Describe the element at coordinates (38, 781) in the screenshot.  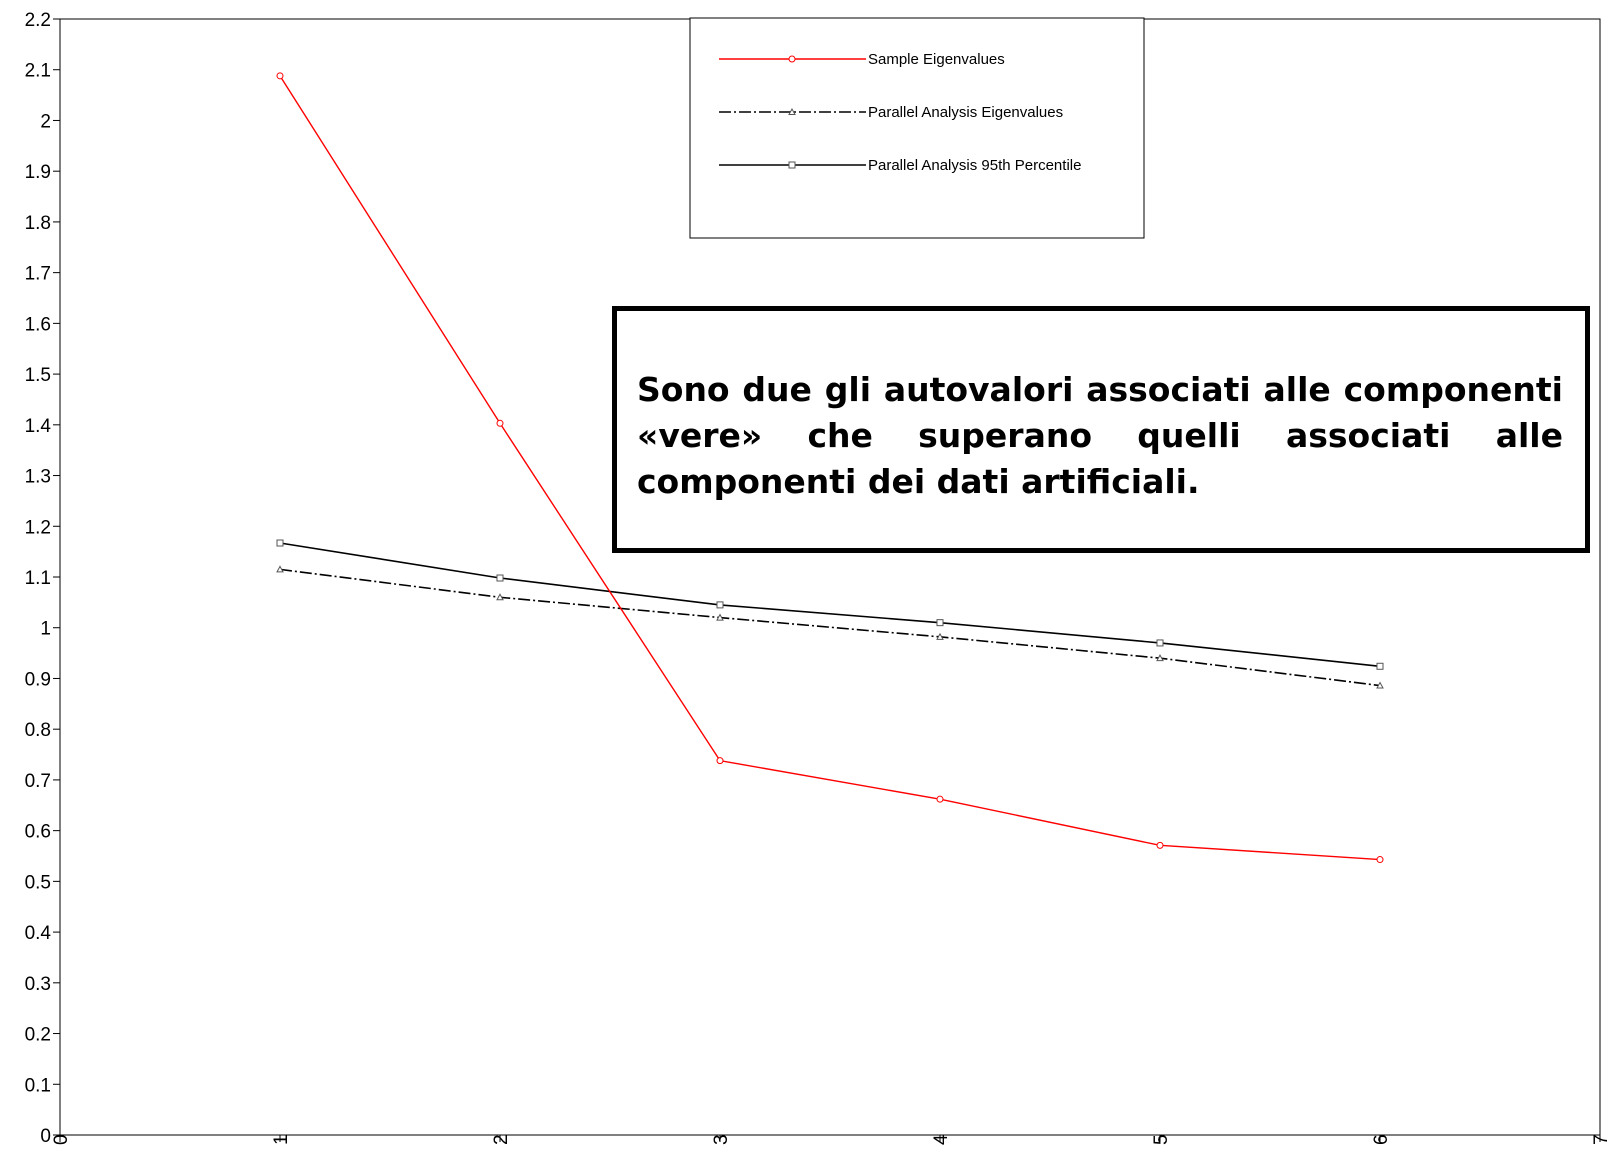
I see `y-tick-label: 0.7` at that location.